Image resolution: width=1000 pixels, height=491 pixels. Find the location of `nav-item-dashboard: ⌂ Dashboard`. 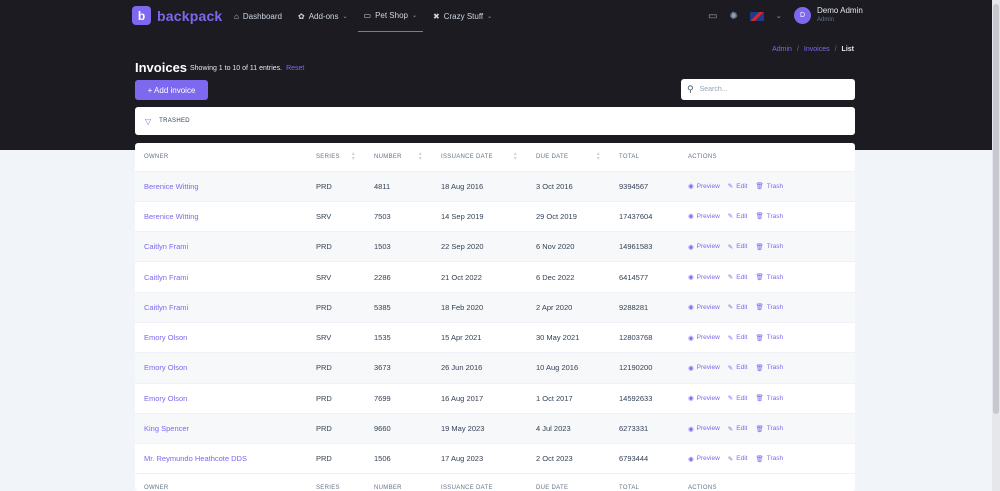

nav-item-dashboard: ⌂ Dashboard is located at coordinates (258, 16).